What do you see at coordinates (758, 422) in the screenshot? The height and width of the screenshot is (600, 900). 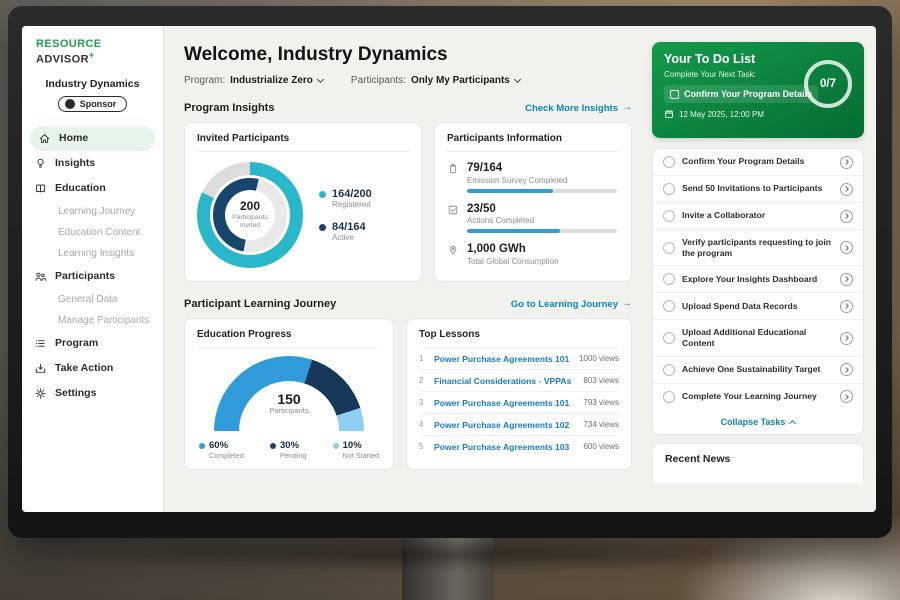 I see `collapse-tasks-button: Collapse Tasks` at bounding box center [758, 422].